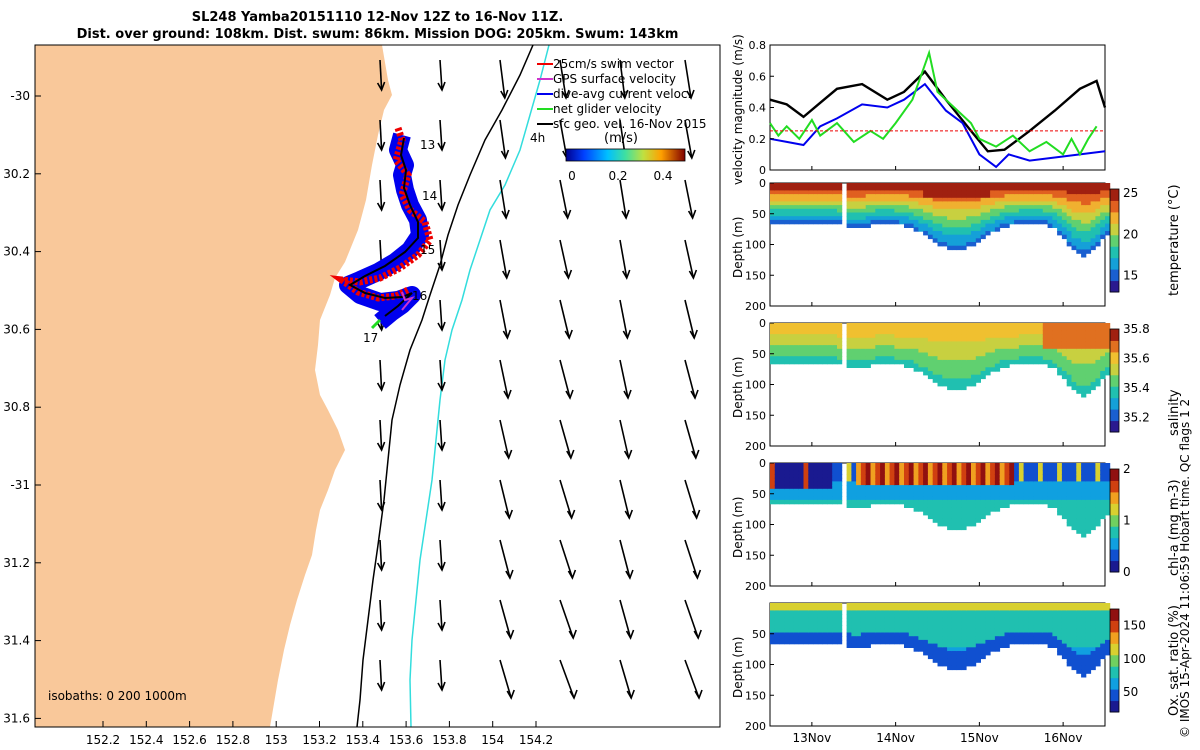 The width and height of the screenshot is (1200, 750). Describe the element at coordinates (895, 738) in the screenshot. I see `day-tick-label: 14Nov` at that location.